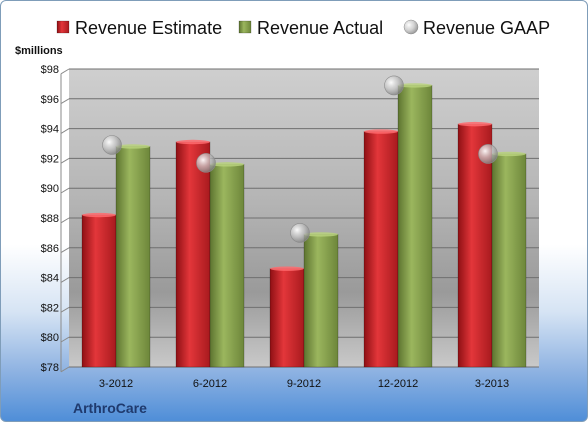 This screenshot has height=422, width=588. Describe the element at coordinates (50, 159) in the screenshot. I see `y-tick-label: $92` at that location.